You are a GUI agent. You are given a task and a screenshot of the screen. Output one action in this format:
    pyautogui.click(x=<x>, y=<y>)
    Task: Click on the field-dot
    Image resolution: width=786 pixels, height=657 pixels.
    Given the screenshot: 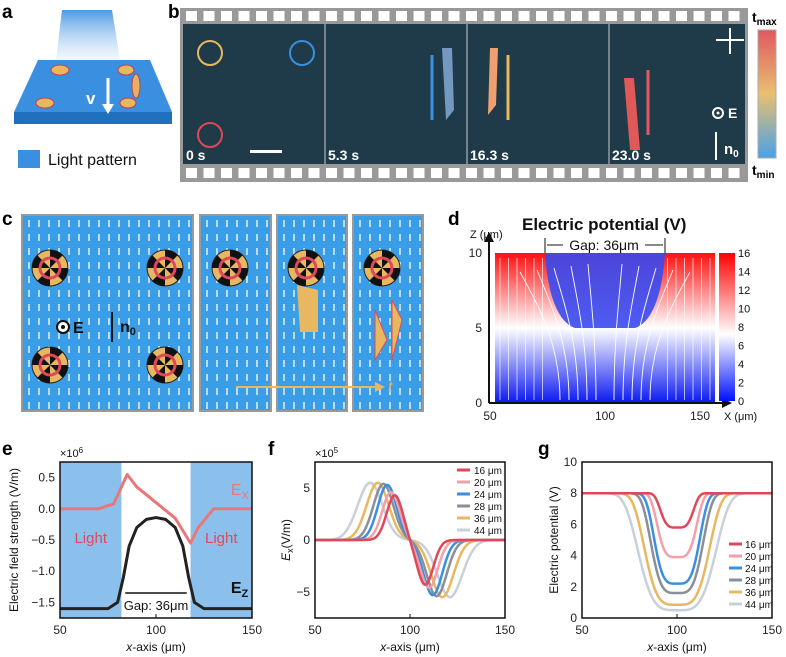 What is the action you would take?
    pyautogui.click(x=63, y=327)
    